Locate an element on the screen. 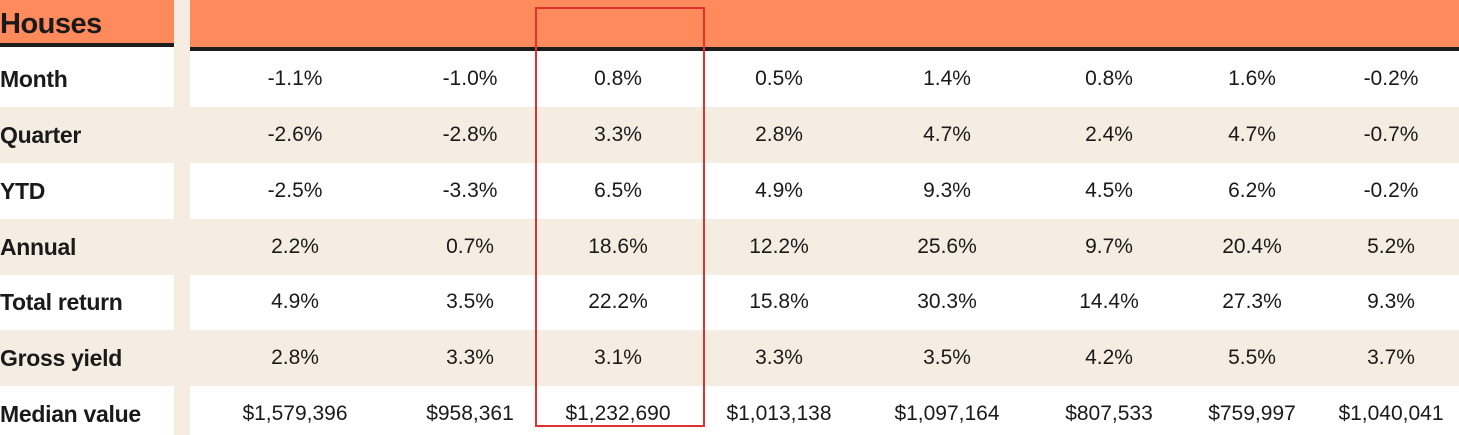 The height and width of the screenshot is (435, 1459). table-cell: 5.2% is located at coordinates (1391, 246).